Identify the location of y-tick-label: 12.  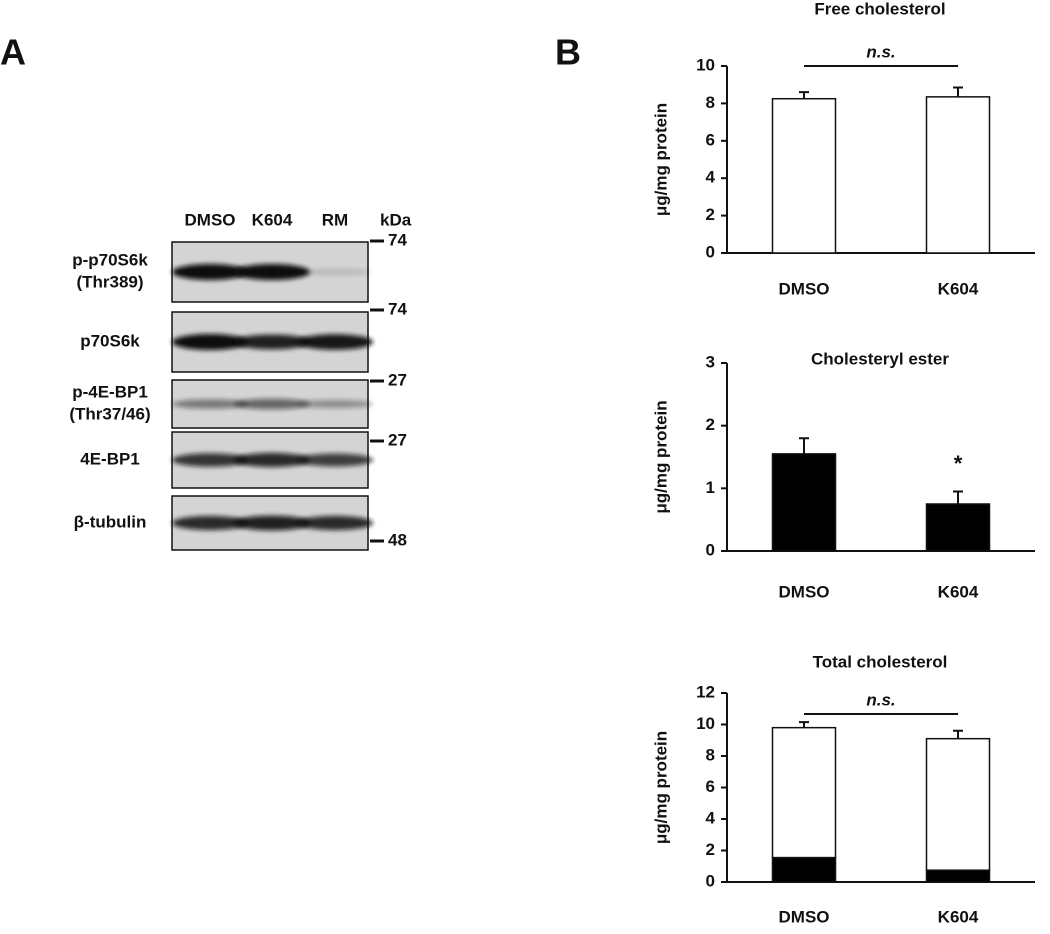
(705, 691).